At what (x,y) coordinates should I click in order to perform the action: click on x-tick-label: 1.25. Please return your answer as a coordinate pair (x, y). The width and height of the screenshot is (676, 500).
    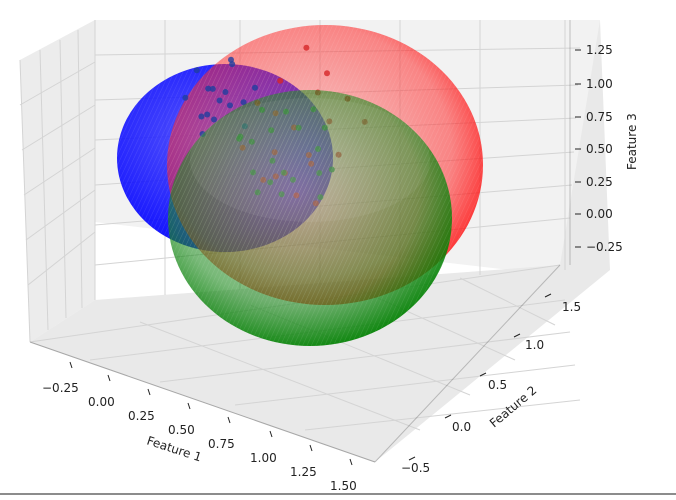
    Looking at the image, I should click on (303, 472).